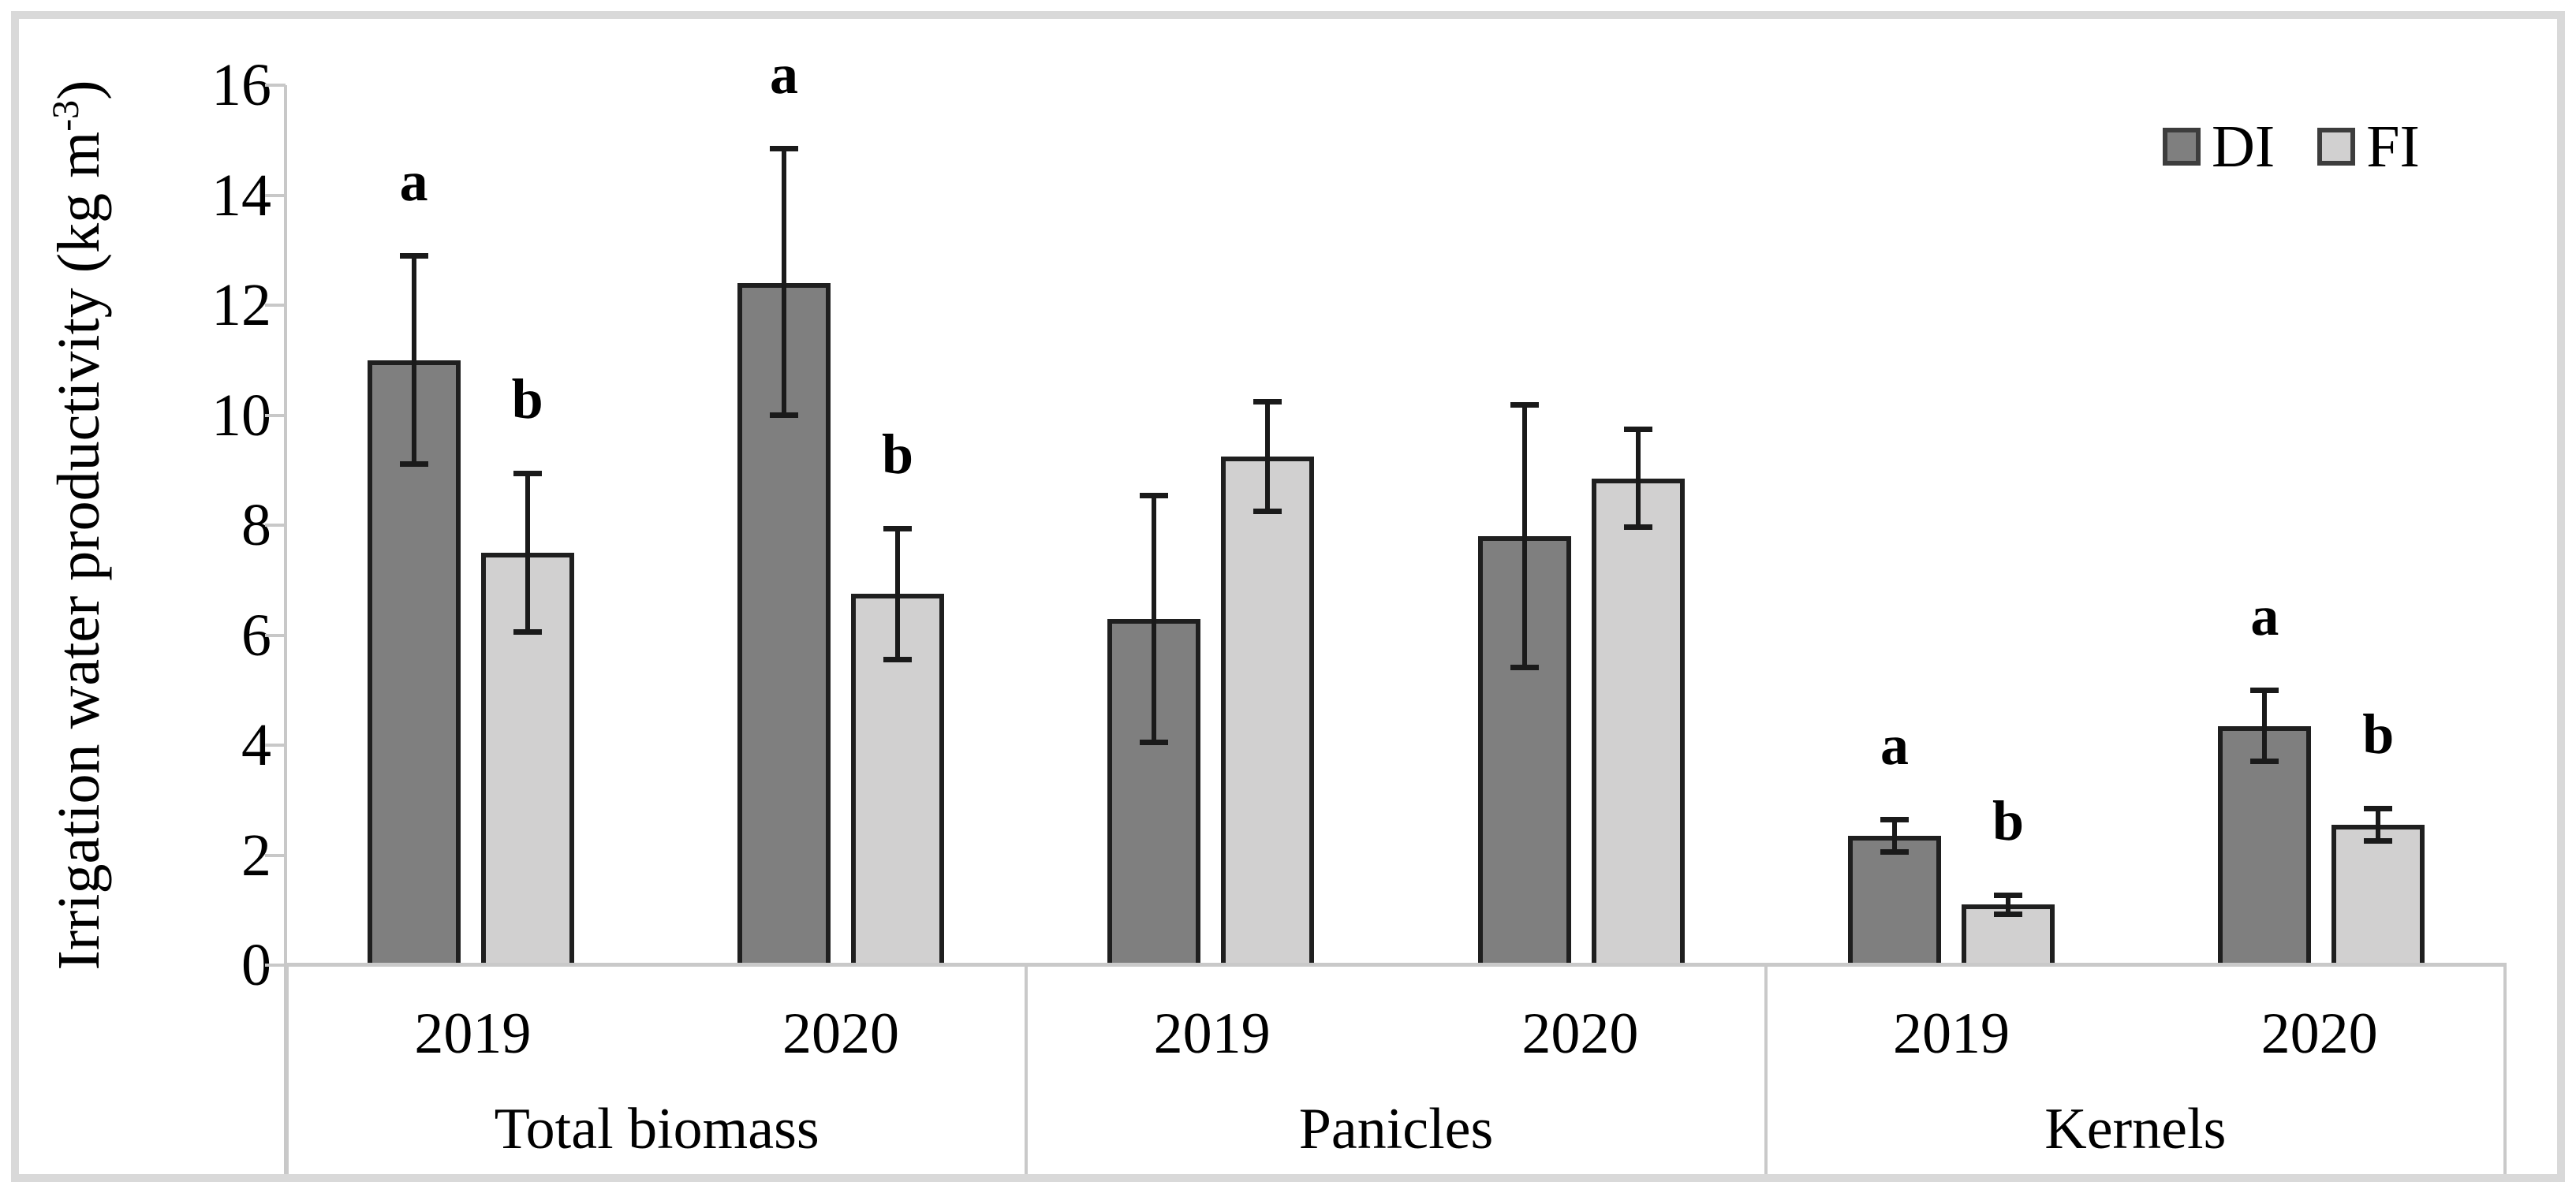 This screenshot has width=2576, height=1193. What do you see at coordinates (897, 659) in the screenshot?
I see `error-cap-bottom-fi-total-biomass-2020` at bounding box center [897, 659].